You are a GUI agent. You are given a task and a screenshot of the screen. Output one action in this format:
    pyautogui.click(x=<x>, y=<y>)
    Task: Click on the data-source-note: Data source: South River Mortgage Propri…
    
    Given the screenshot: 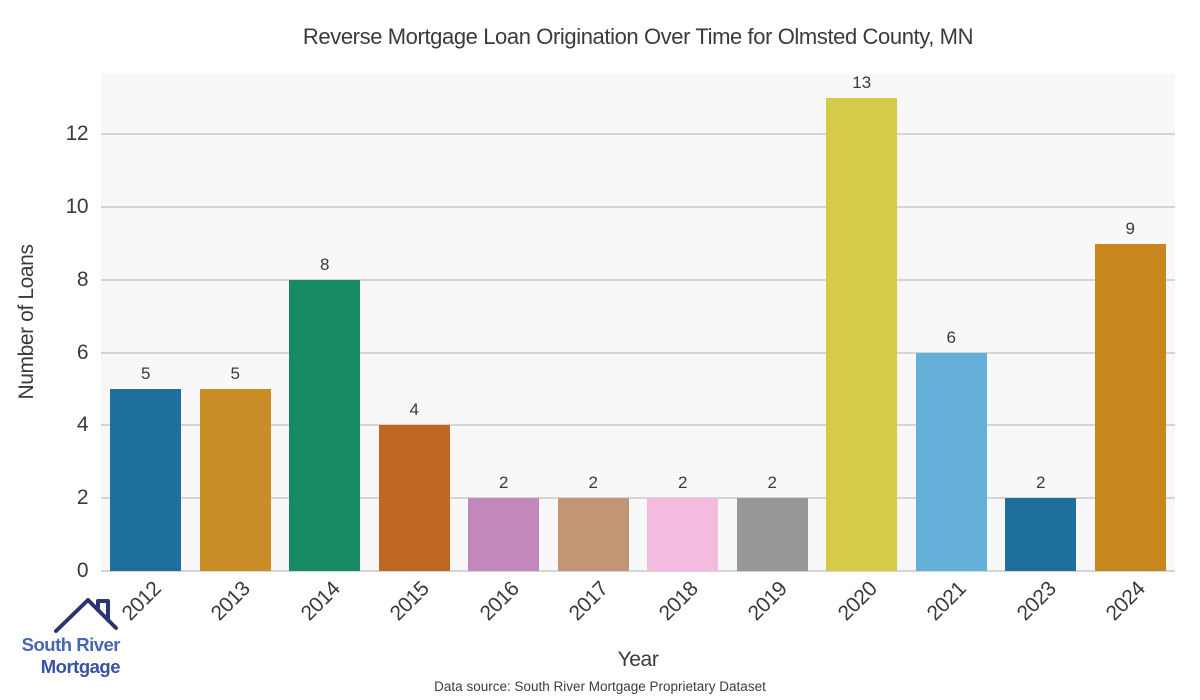 What is the action you would take?
    pyautogui.click(x=600, y=686)
    